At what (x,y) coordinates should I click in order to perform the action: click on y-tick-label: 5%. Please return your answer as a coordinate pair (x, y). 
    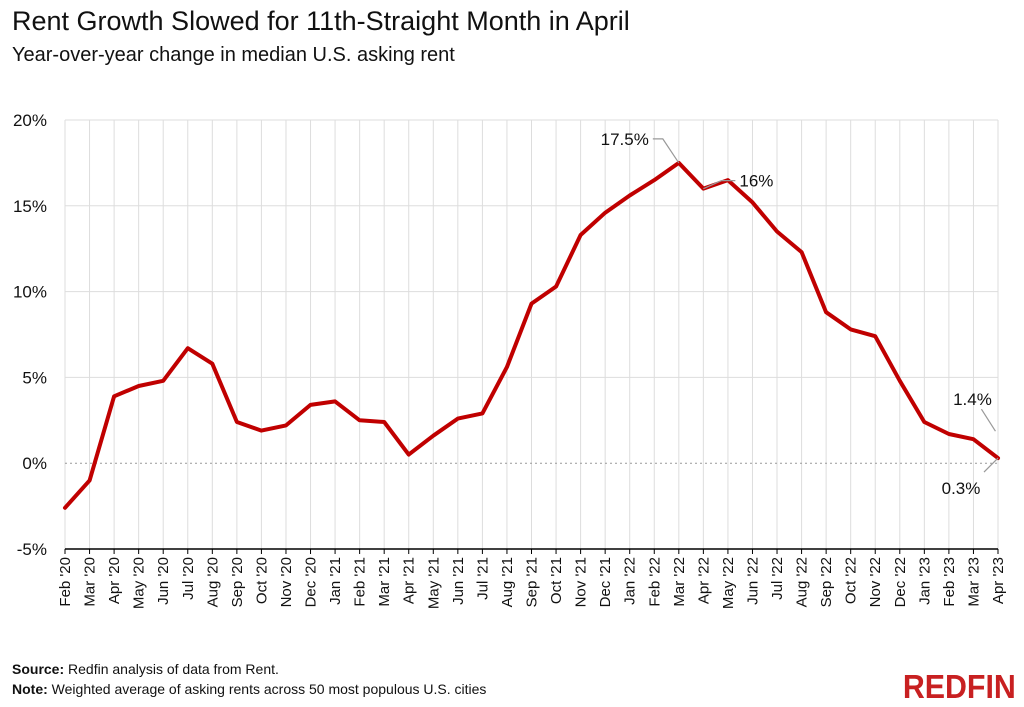
    Looking at the image, I should click on (34, 377).